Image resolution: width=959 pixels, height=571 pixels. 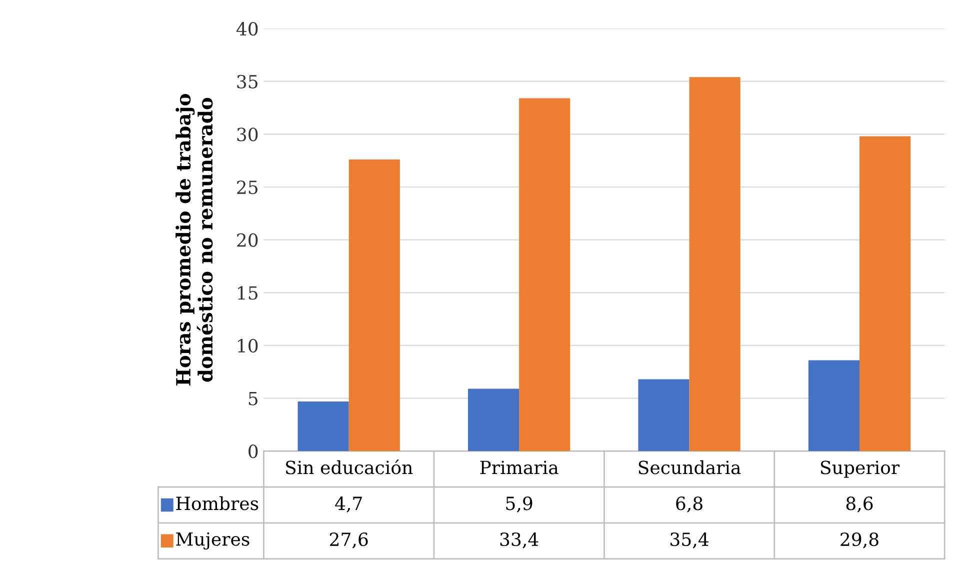 What do you see at coordinates (349, 467) in the screenshot?
I see `x-tick-label: Sin educación` at bounding box center [349, 467].